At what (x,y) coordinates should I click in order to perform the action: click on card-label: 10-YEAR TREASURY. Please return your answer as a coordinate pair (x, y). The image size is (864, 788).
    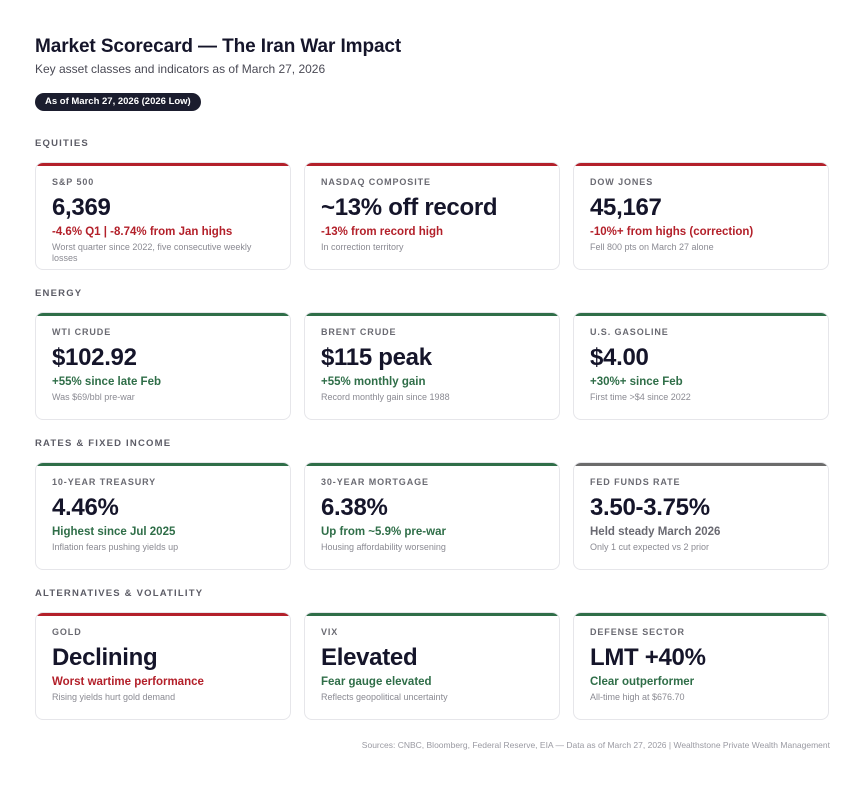
    Looking at the image, I should click on (104, 482).